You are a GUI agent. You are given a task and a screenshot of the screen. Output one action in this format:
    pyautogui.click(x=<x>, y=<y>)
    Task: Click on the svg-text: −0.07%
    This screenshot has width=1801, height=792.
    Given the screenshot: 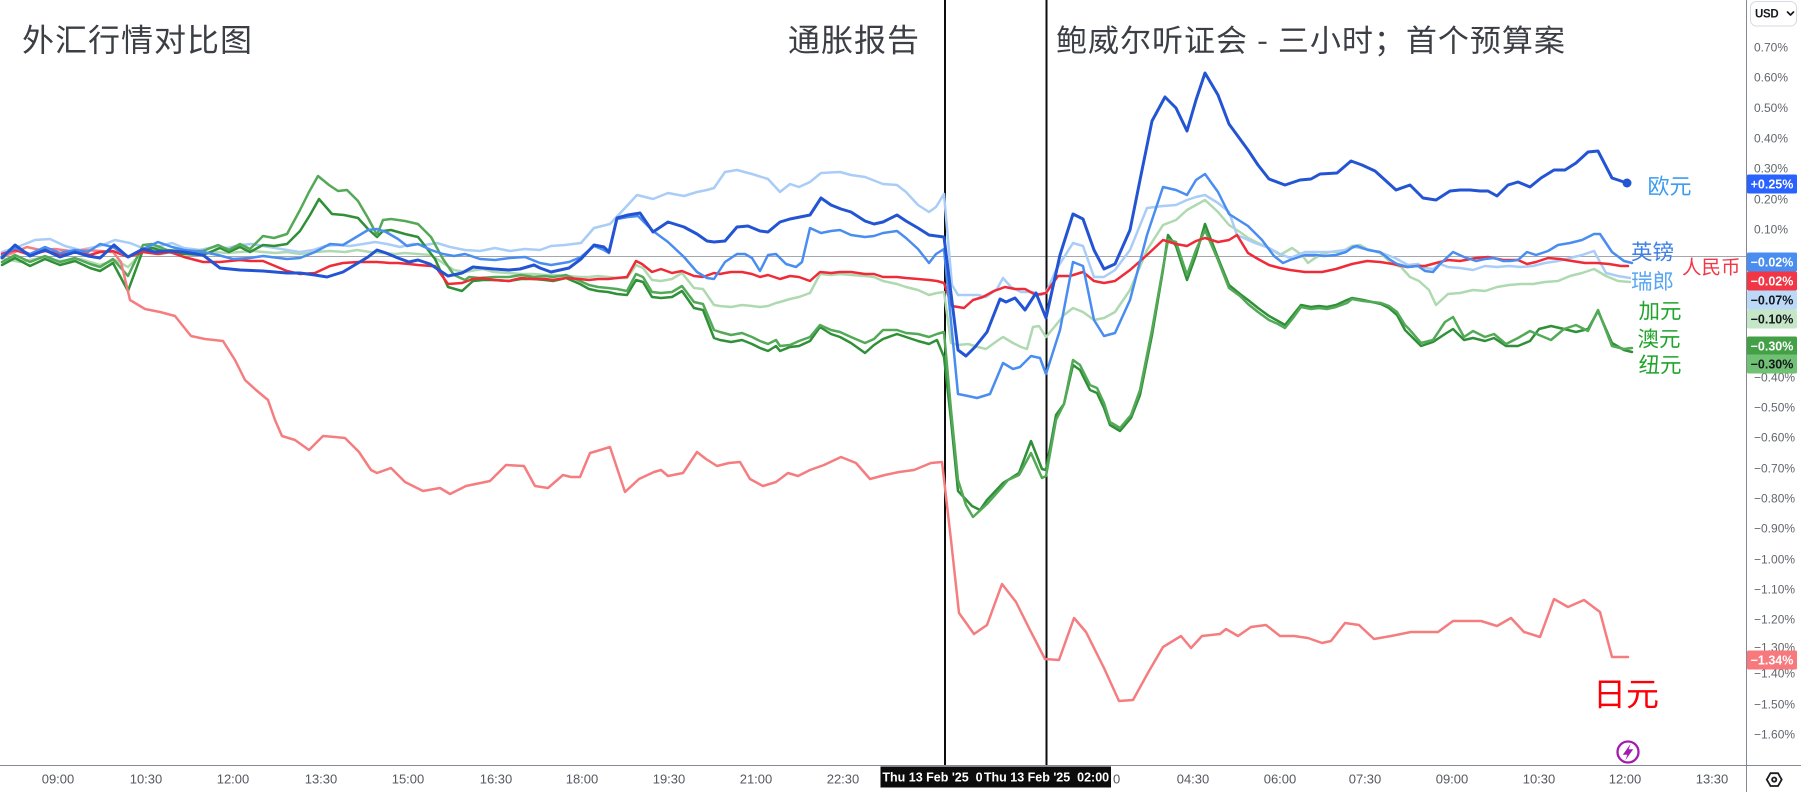 What is the action you would take?
    pyautogui.click(x=1772, y=301)
    